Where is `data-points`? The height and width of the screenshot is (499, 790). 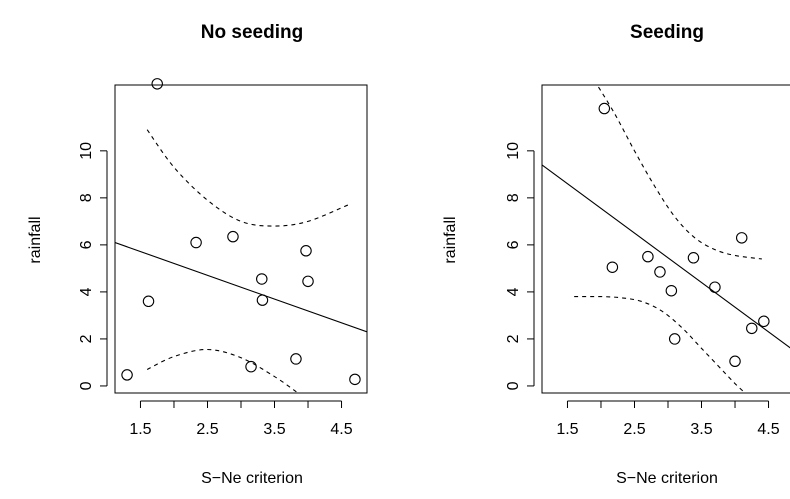 data-points is located at coordinates (684, 235).